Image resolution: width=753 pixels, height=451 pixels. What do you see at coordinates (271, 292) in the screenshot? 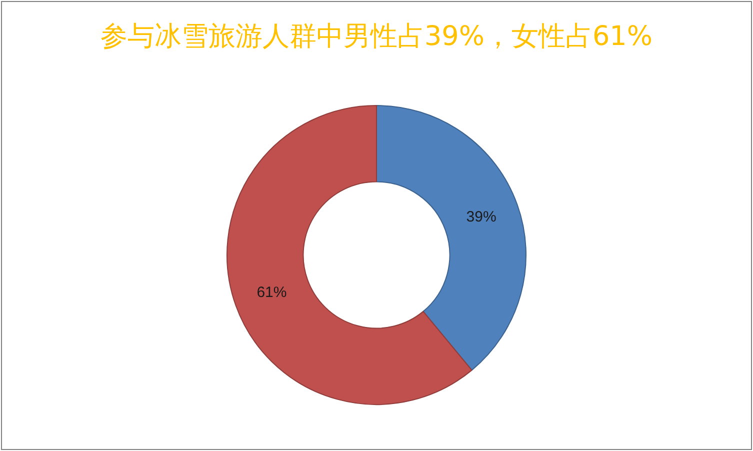
I see `data-label: 61%` at bounding box center [271, 292].